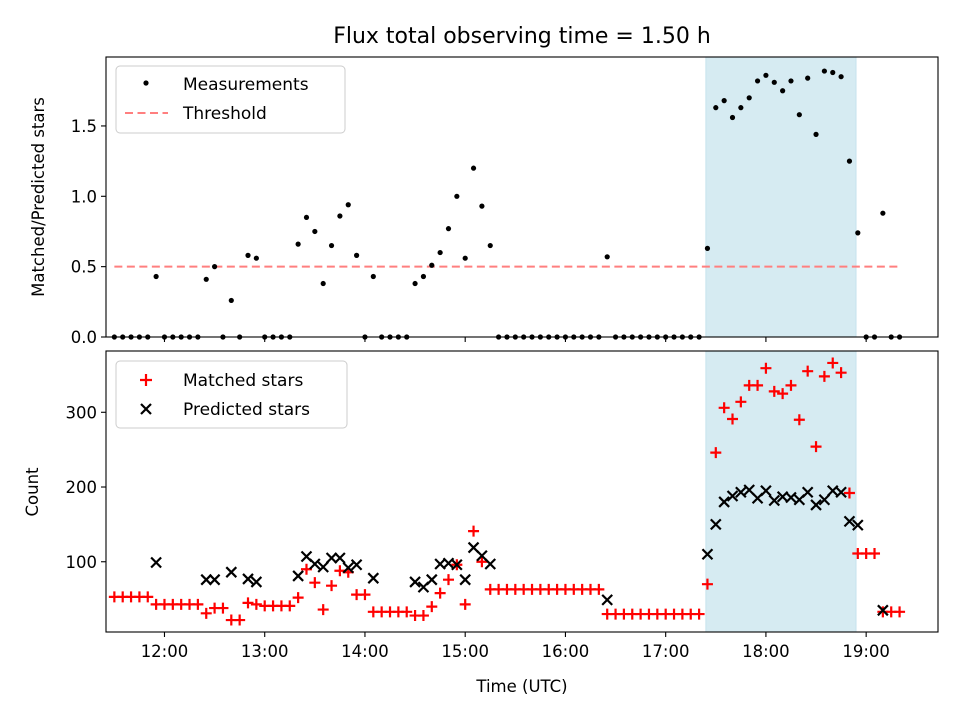 Image resolution: width=960 pixels, height=720 pixels. Describe the element at coordinates (246, 85) in the screenshot. I see `legend-measurements-label: Measurements` at that location.